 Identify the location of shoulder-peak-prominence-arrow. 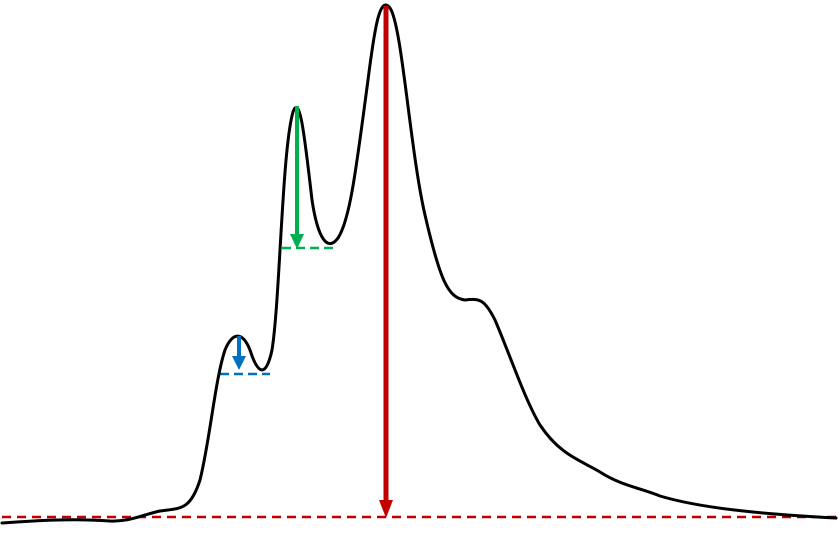
(239, 353).